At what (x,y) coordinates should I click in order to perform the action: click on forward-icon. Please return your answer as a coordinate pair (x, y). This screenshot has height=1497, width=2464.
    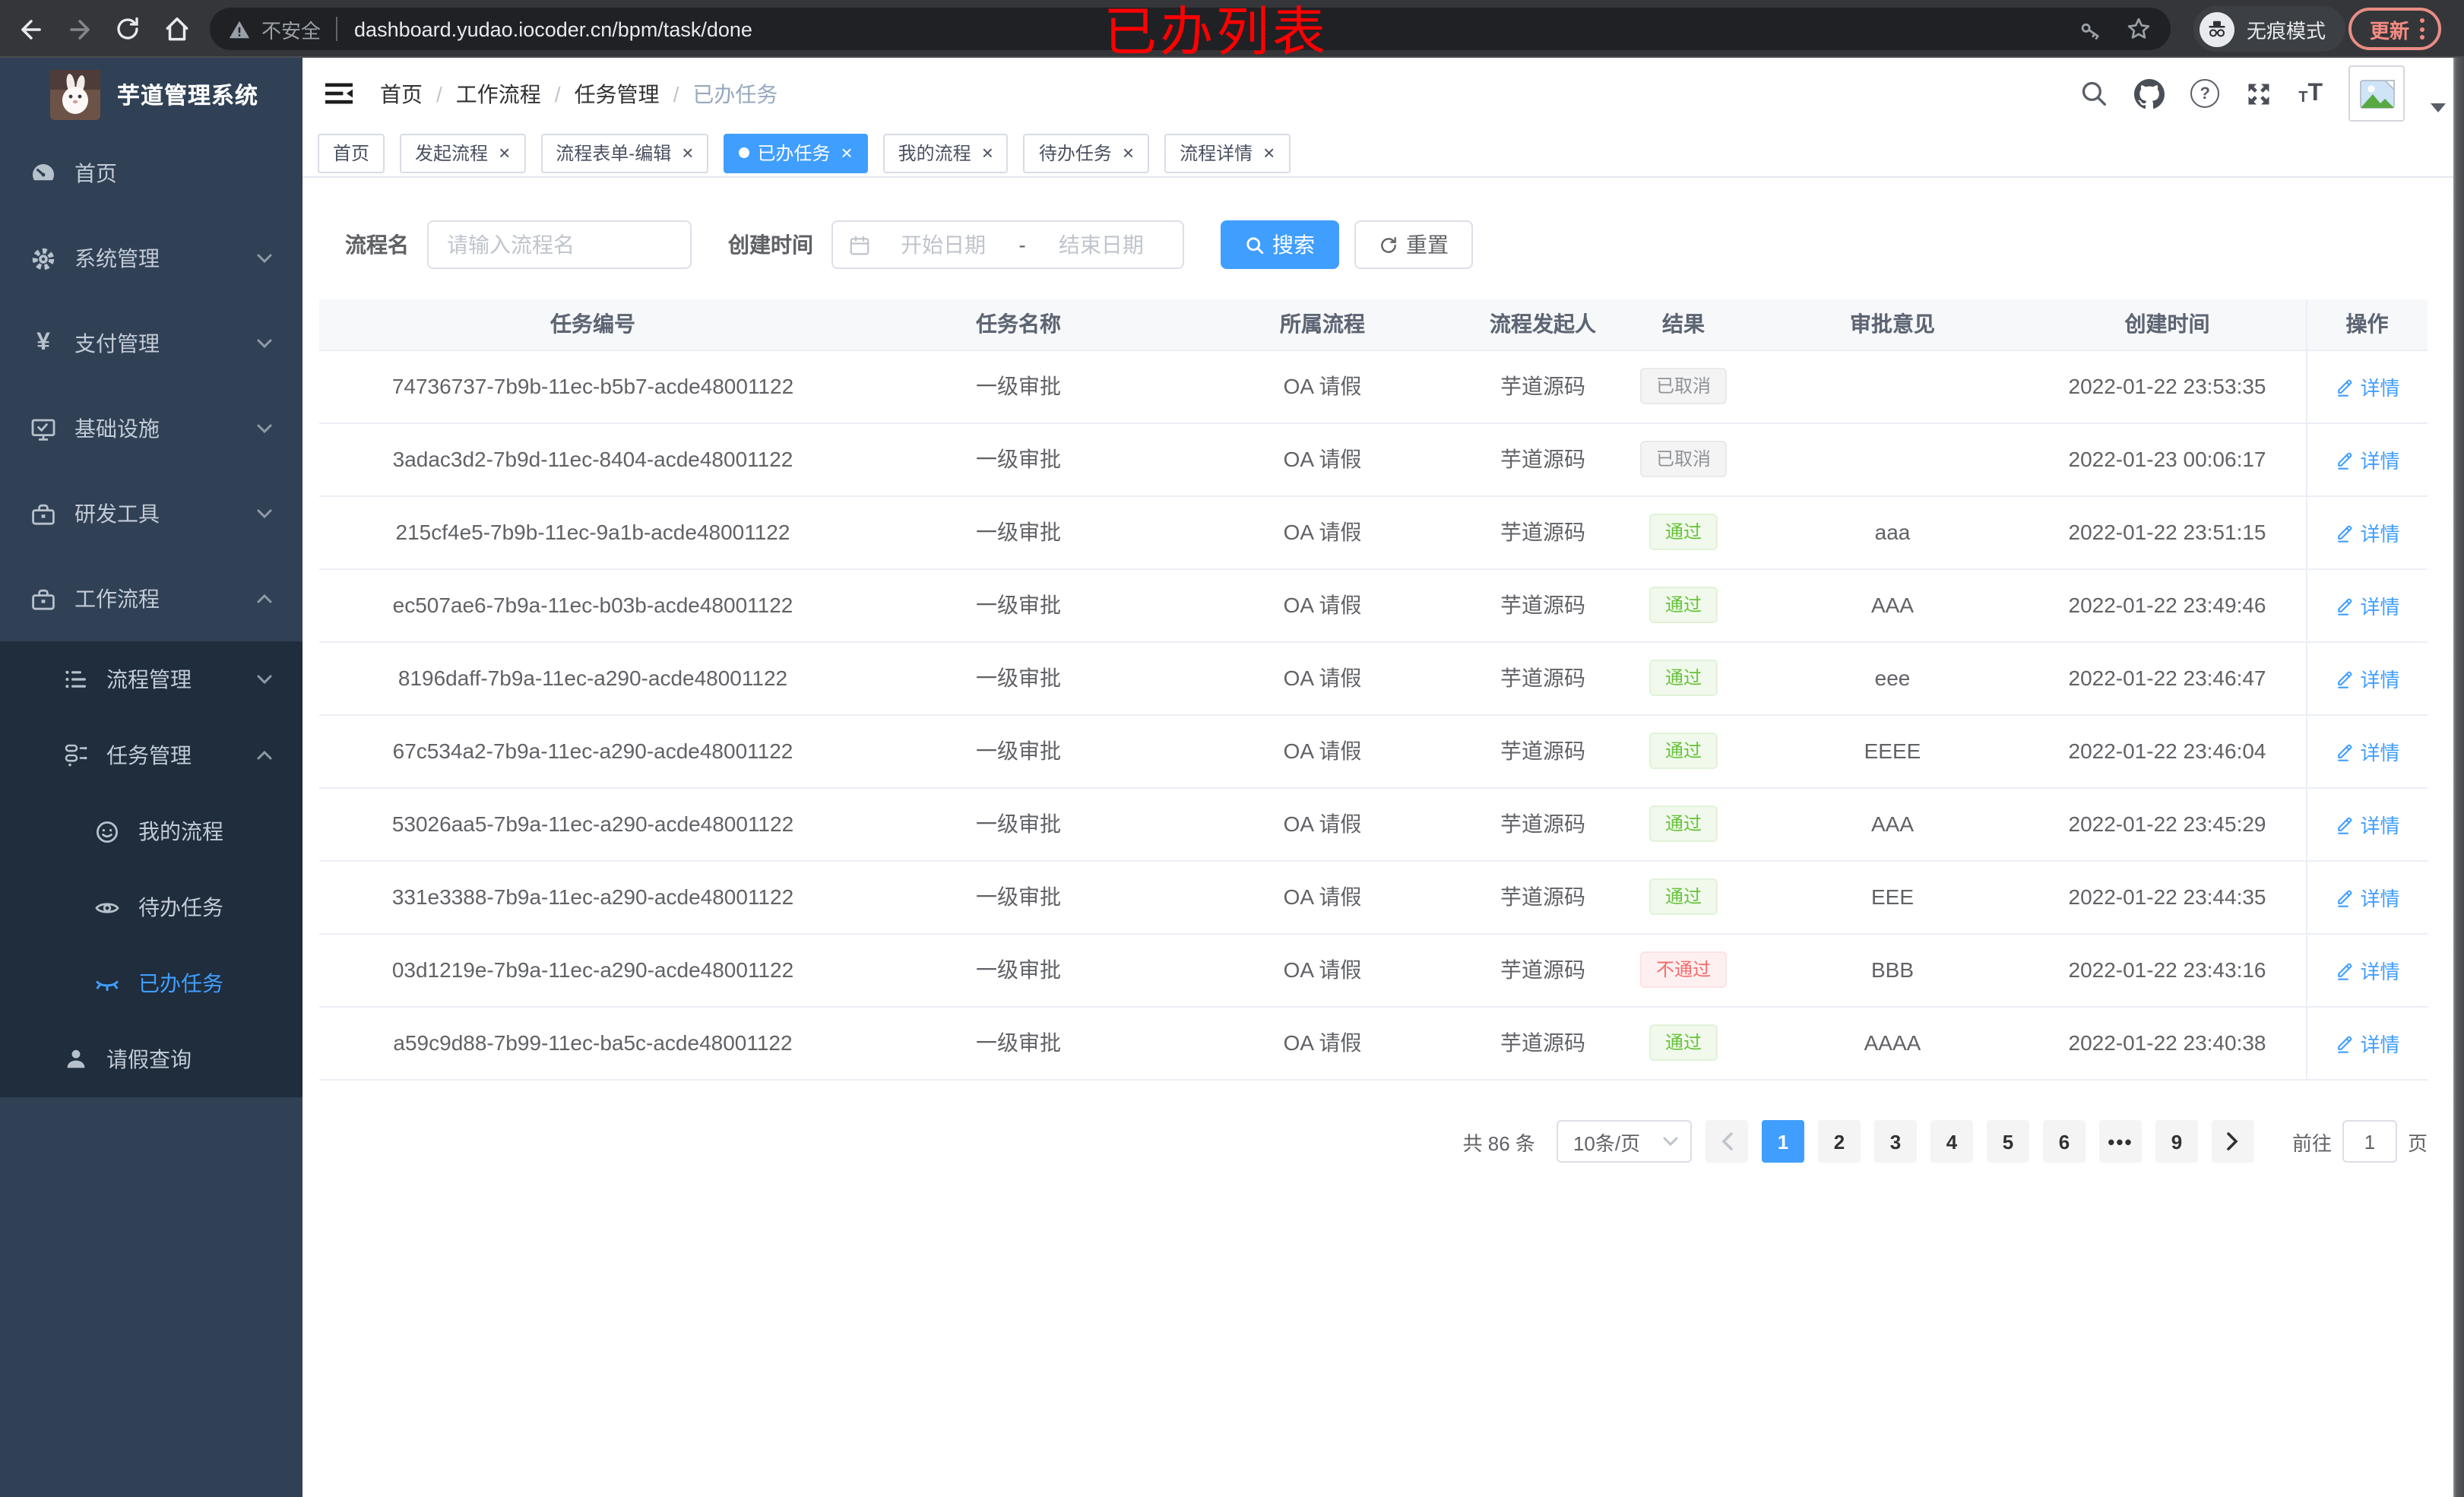
    Looking at the image, I should click on (79, 29).